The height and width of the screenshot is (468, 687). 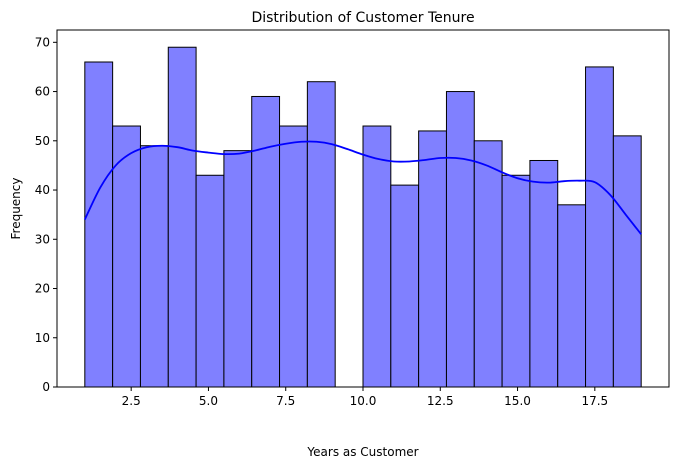 What do you see at coordinates (362, 452) in the screenshot?
I see `x-axis-title: Years as Customer` at bounding box center [362, 452].